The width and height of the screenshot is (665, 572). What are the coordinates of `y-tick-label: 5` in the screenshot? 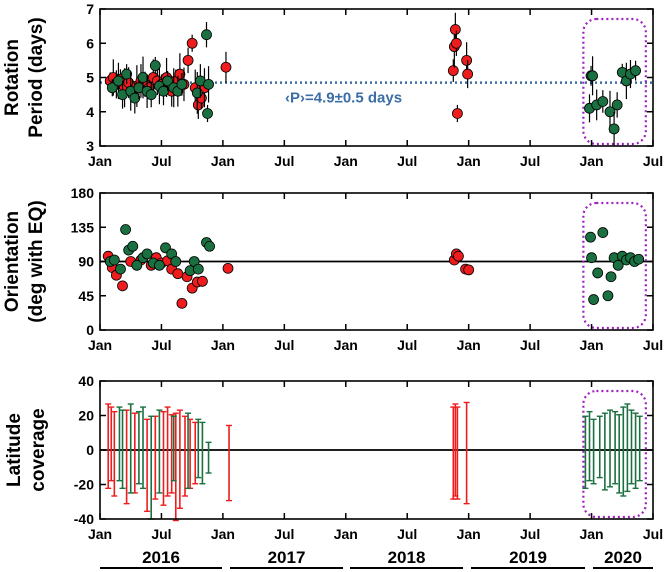 It's located at (90, 78).